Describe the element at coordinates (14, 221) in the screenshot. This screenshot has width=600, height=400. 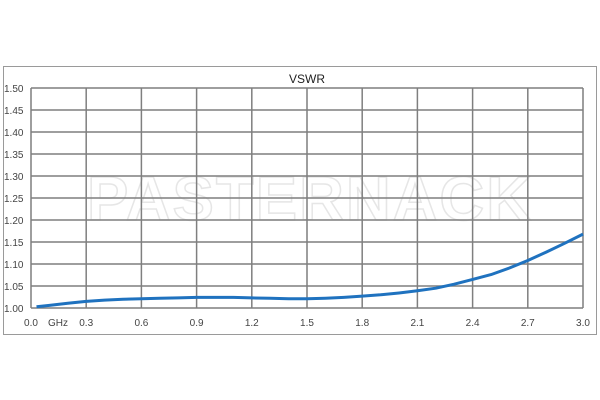
I see `y-tick-label: 1.20` at that location.